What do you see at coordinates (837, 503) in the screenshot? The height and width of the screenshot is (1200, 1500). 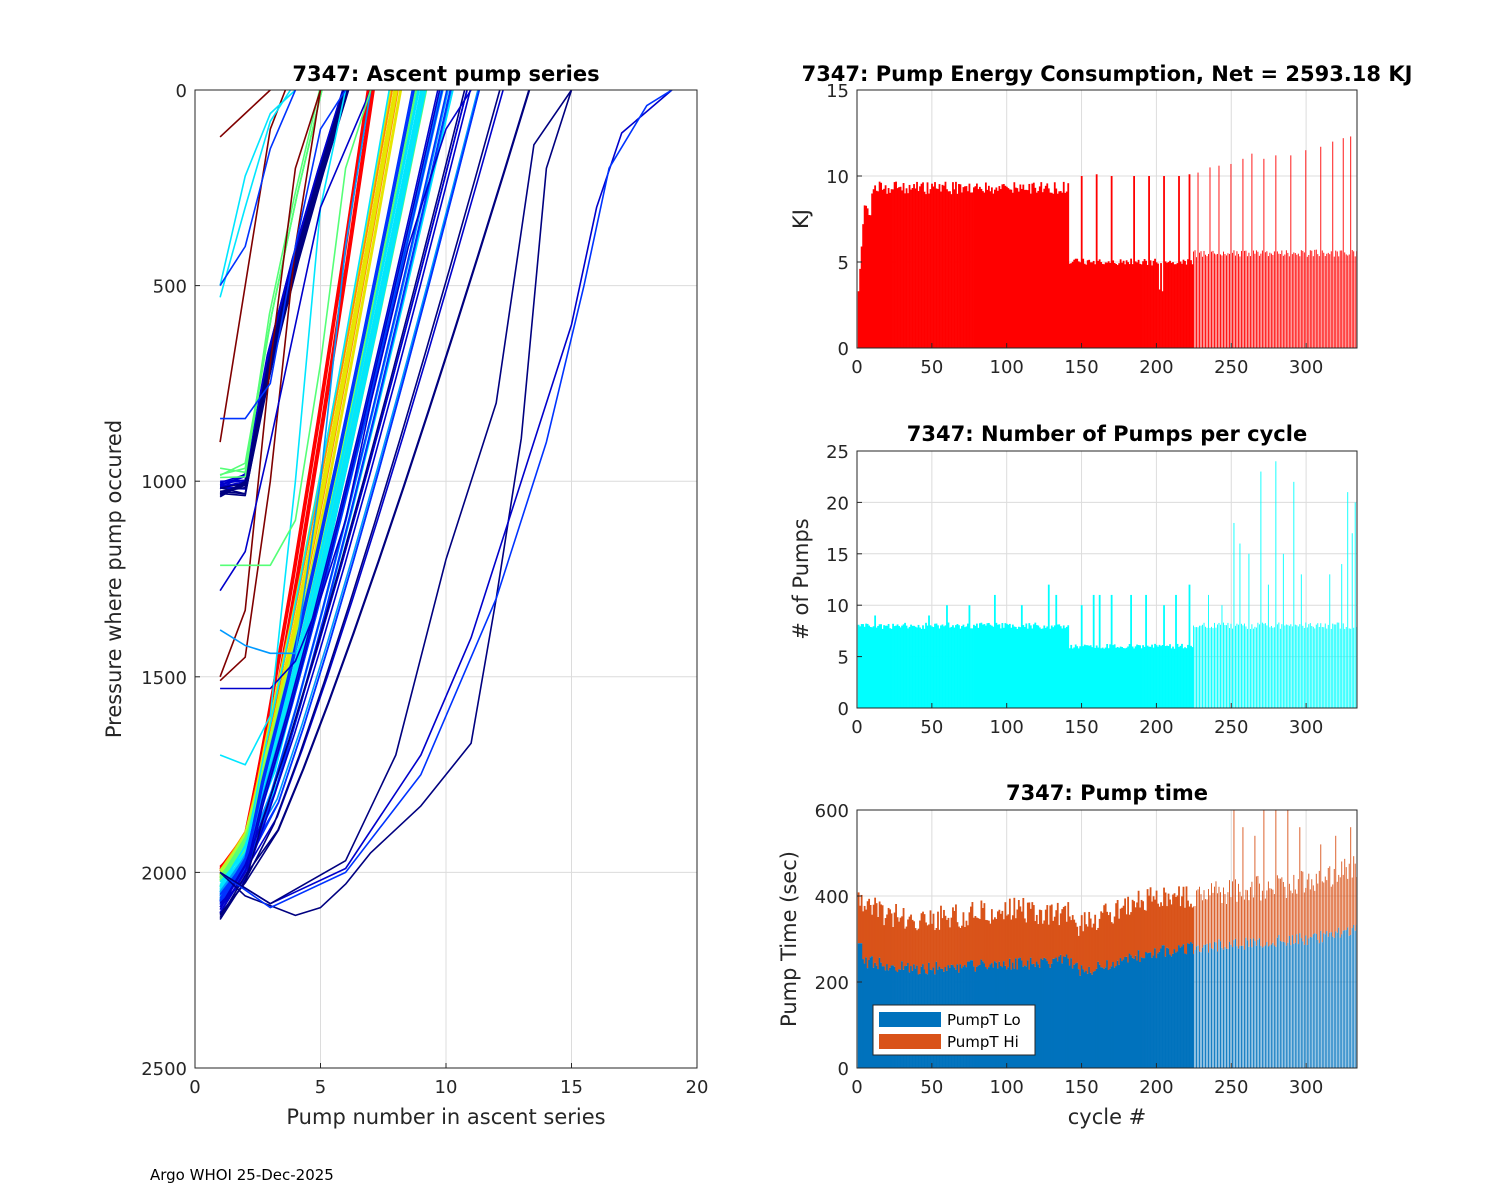 I see `y-tick-label: 20` at bounding box center [837, 503].